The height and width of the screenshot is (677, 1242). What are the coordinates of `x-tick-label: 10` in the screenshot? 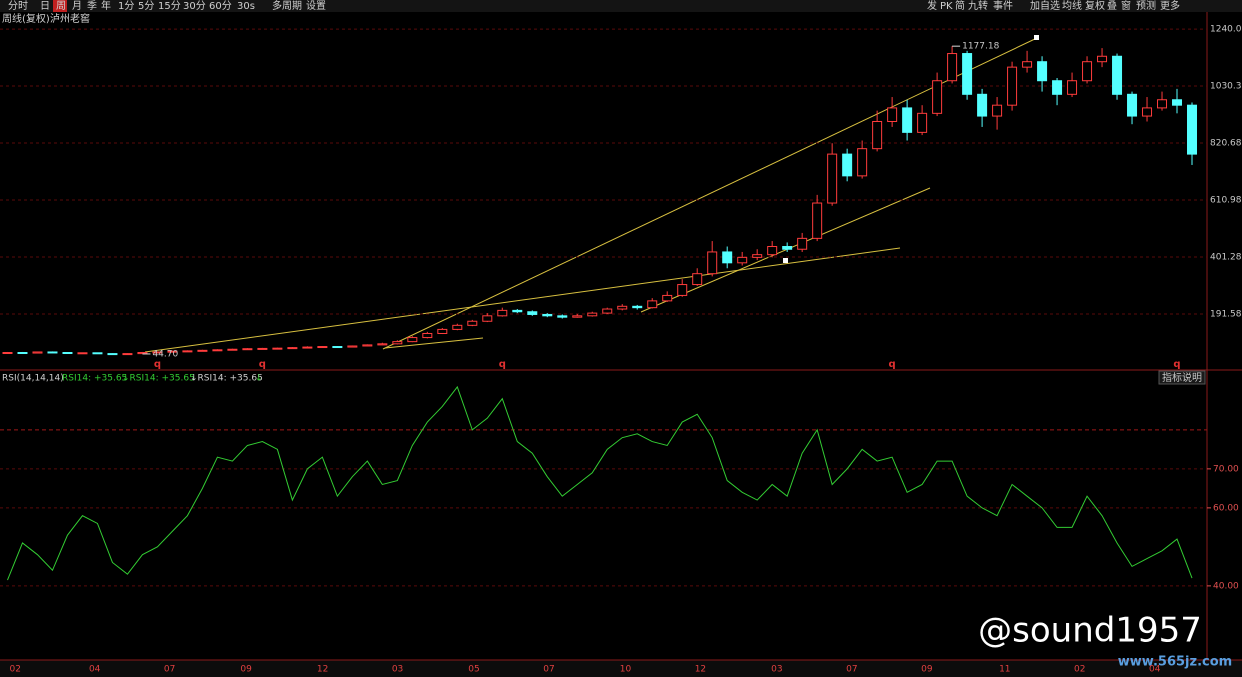 It's located at (626, 670).